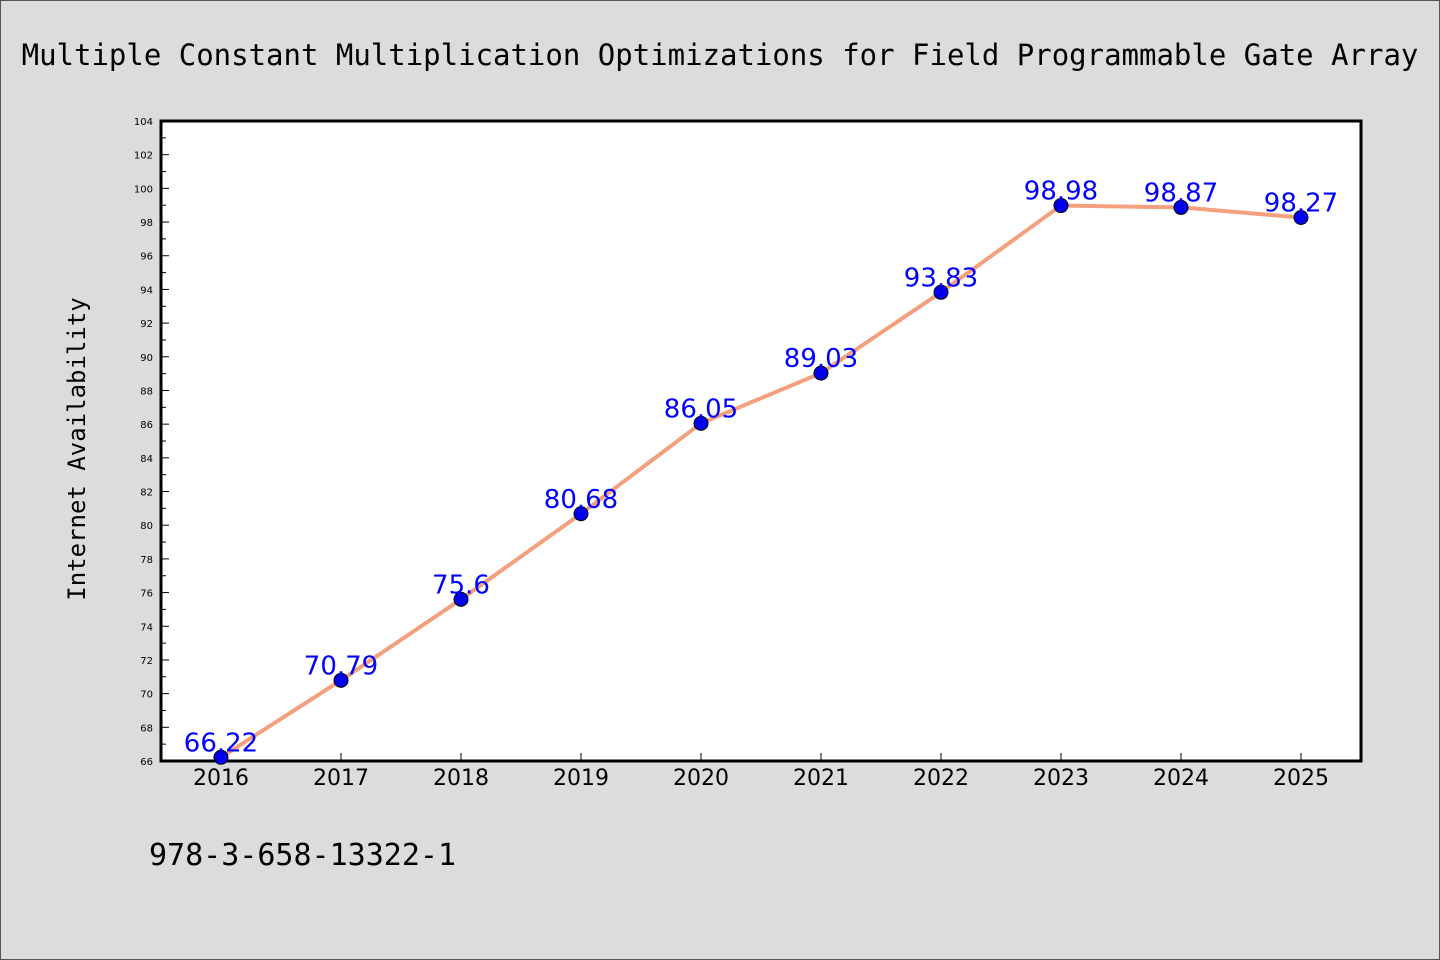 The height and width of the screenshot is (960, 1440). Describe the element at coordinates (341, 666) in the screenshot. I see `data-label: 70.79` at that location.